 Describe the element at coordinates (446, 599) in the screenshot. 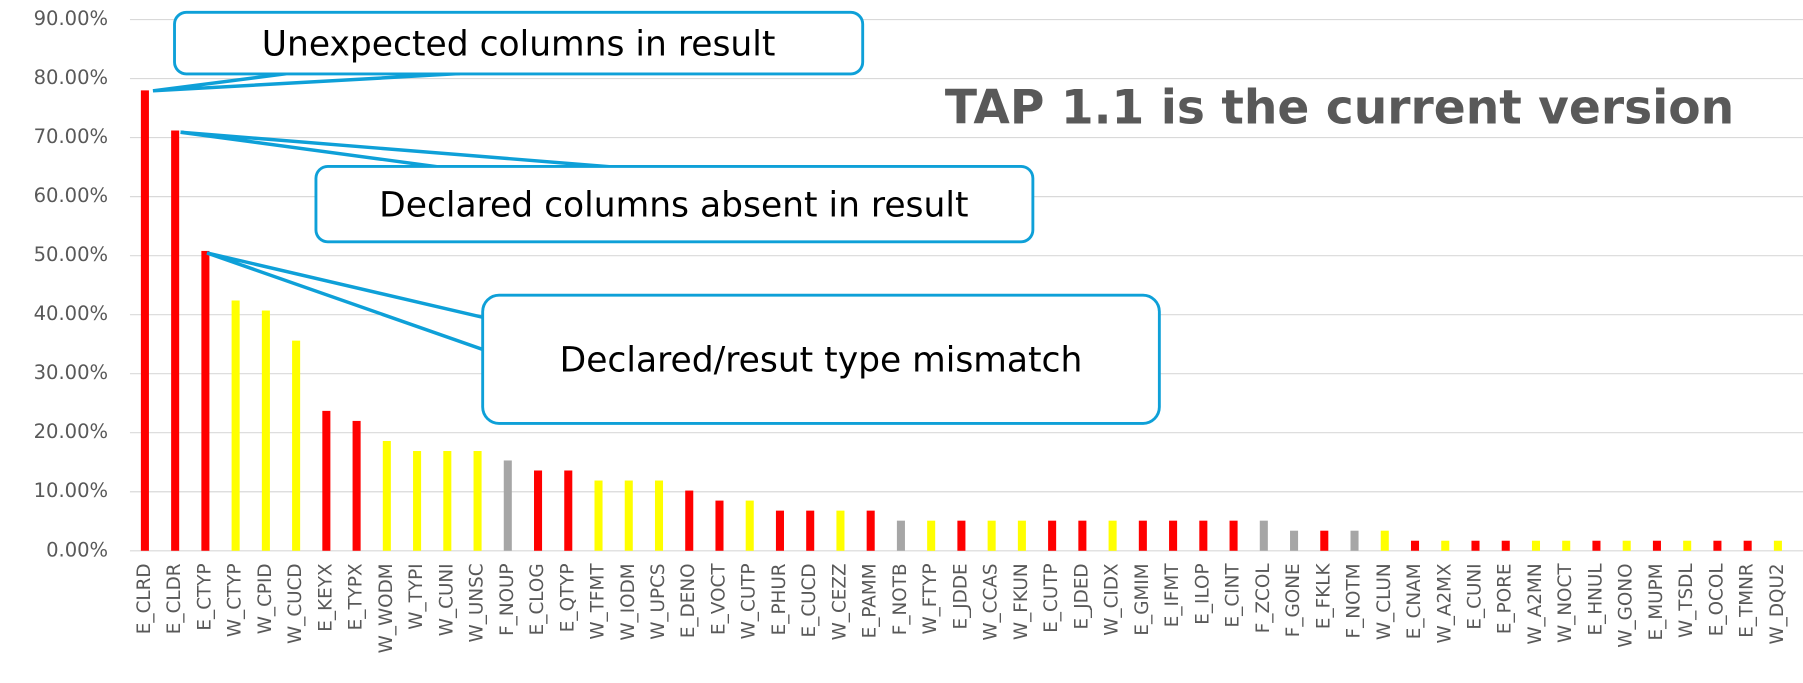

I see `x-tick-label: W_CUNI` at that location.